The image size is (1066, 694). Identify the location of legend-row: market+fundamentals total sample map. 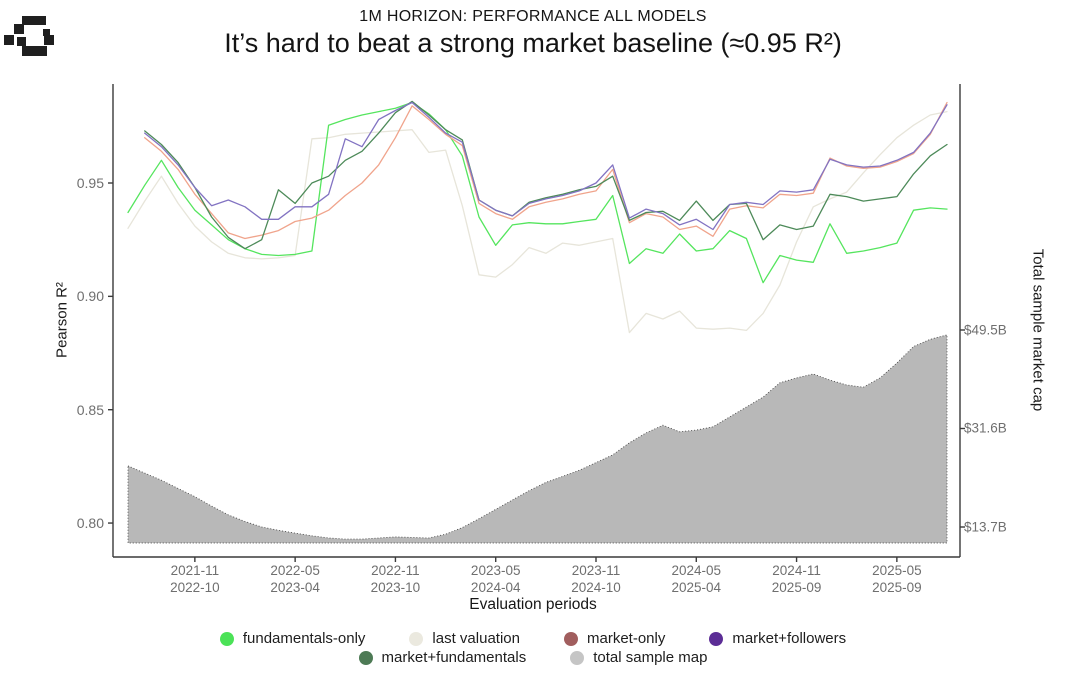
(532, 657).